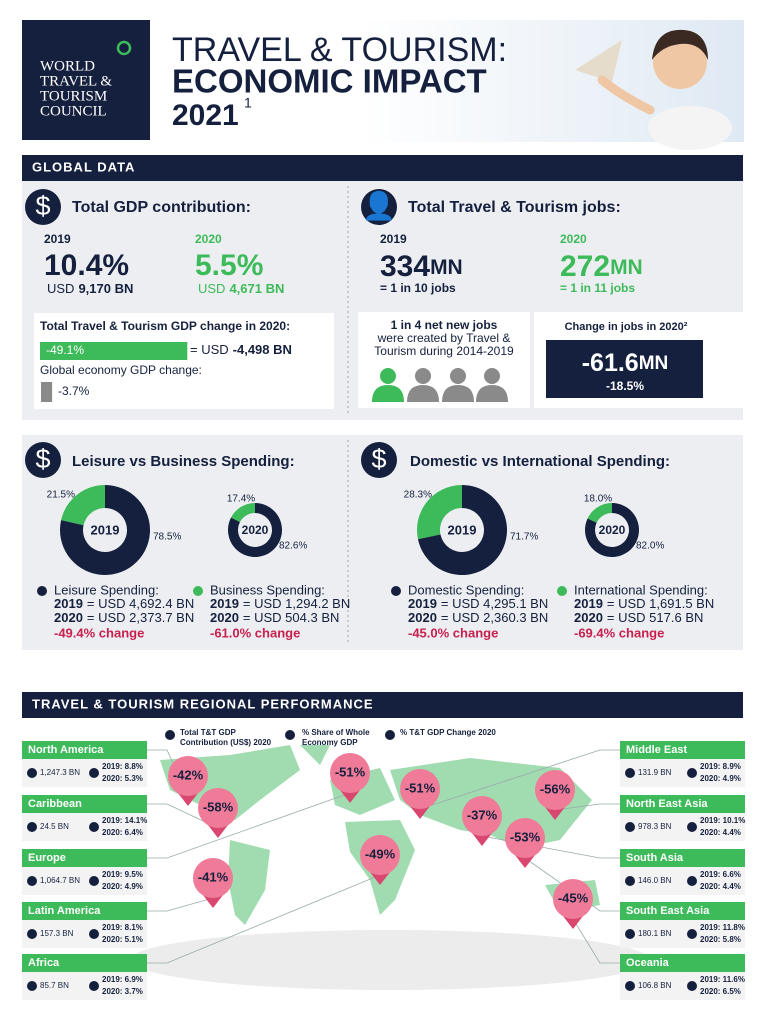  What do you see at coordinates (667, 804) in the screenshot?
I see `region-name: North East Asia` at bounding box center [667, 804].